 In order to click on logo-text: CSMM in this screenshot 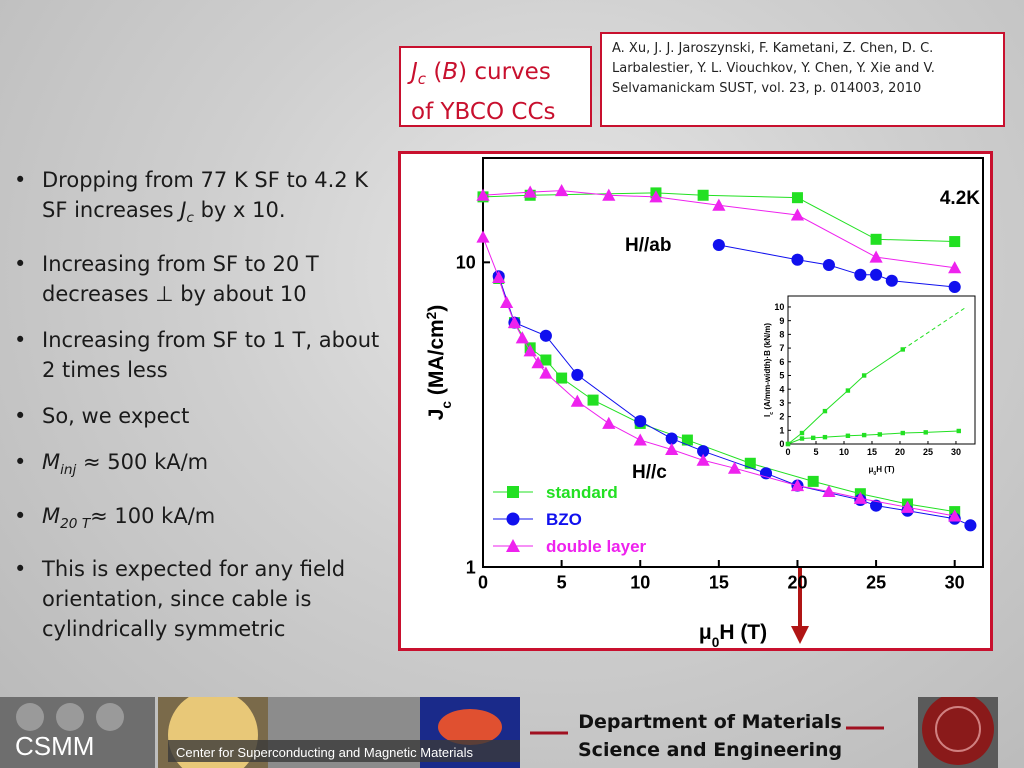, I will do `click(54, 746)`.